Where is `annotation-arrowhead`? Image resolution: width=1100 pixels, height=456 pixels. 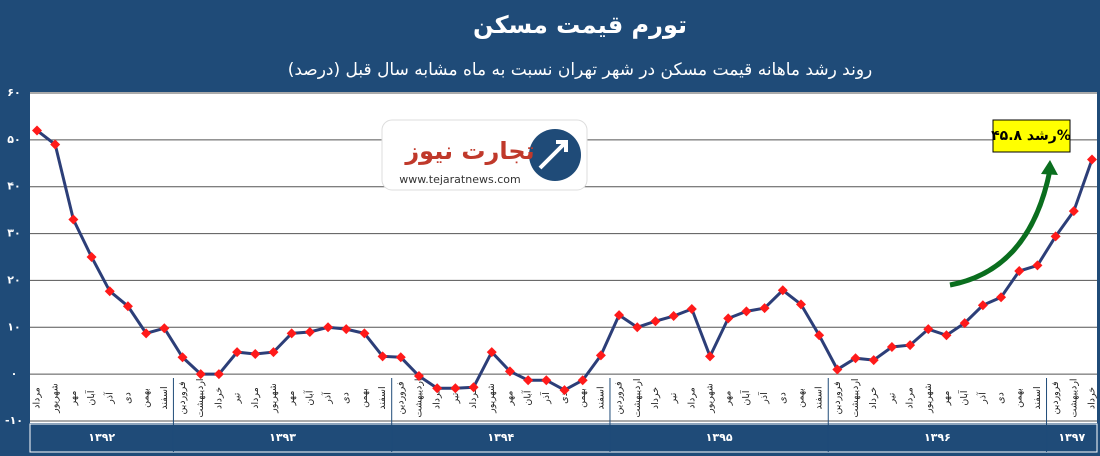
annotation-arrowhead is located at coordinates (1049, 167).